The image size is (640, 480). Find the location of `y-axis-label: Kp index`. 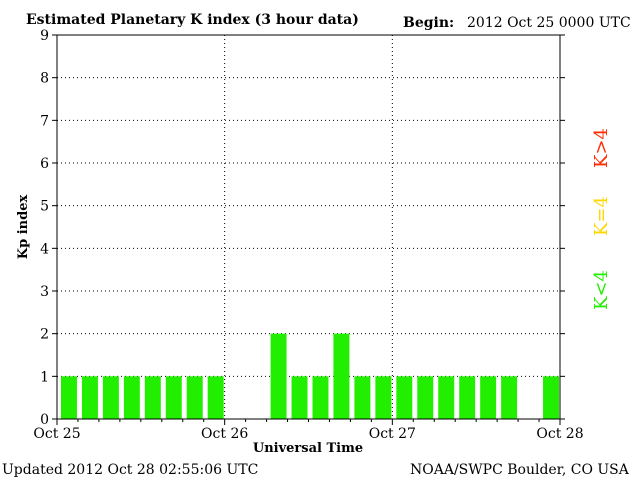

y-axis-label: Kp index is located at coordinates (23, 227).